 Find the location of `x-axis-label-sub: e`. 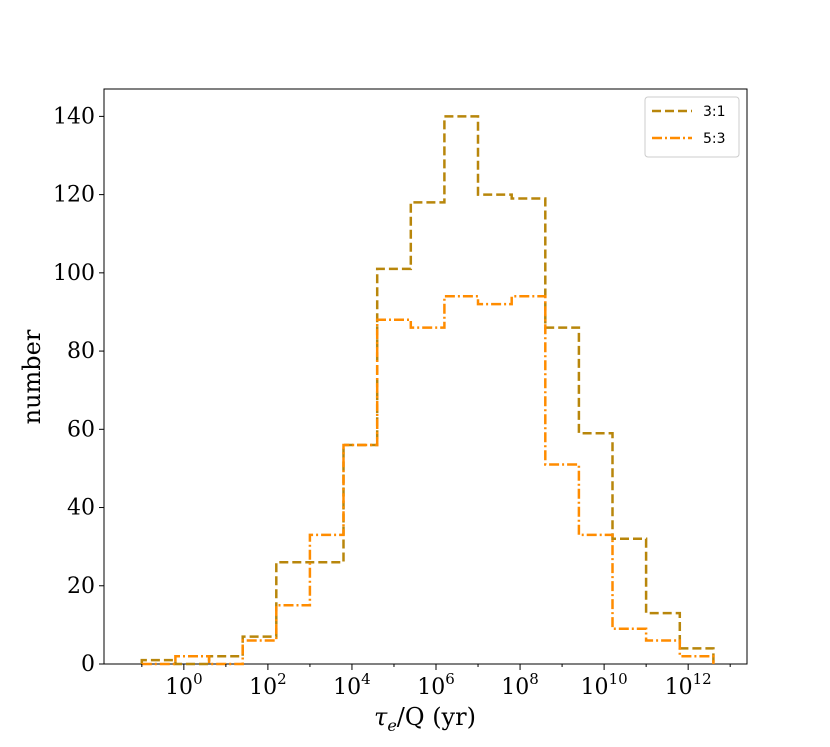

x-axis-label-sub: e is located at coordinates (391, 725).